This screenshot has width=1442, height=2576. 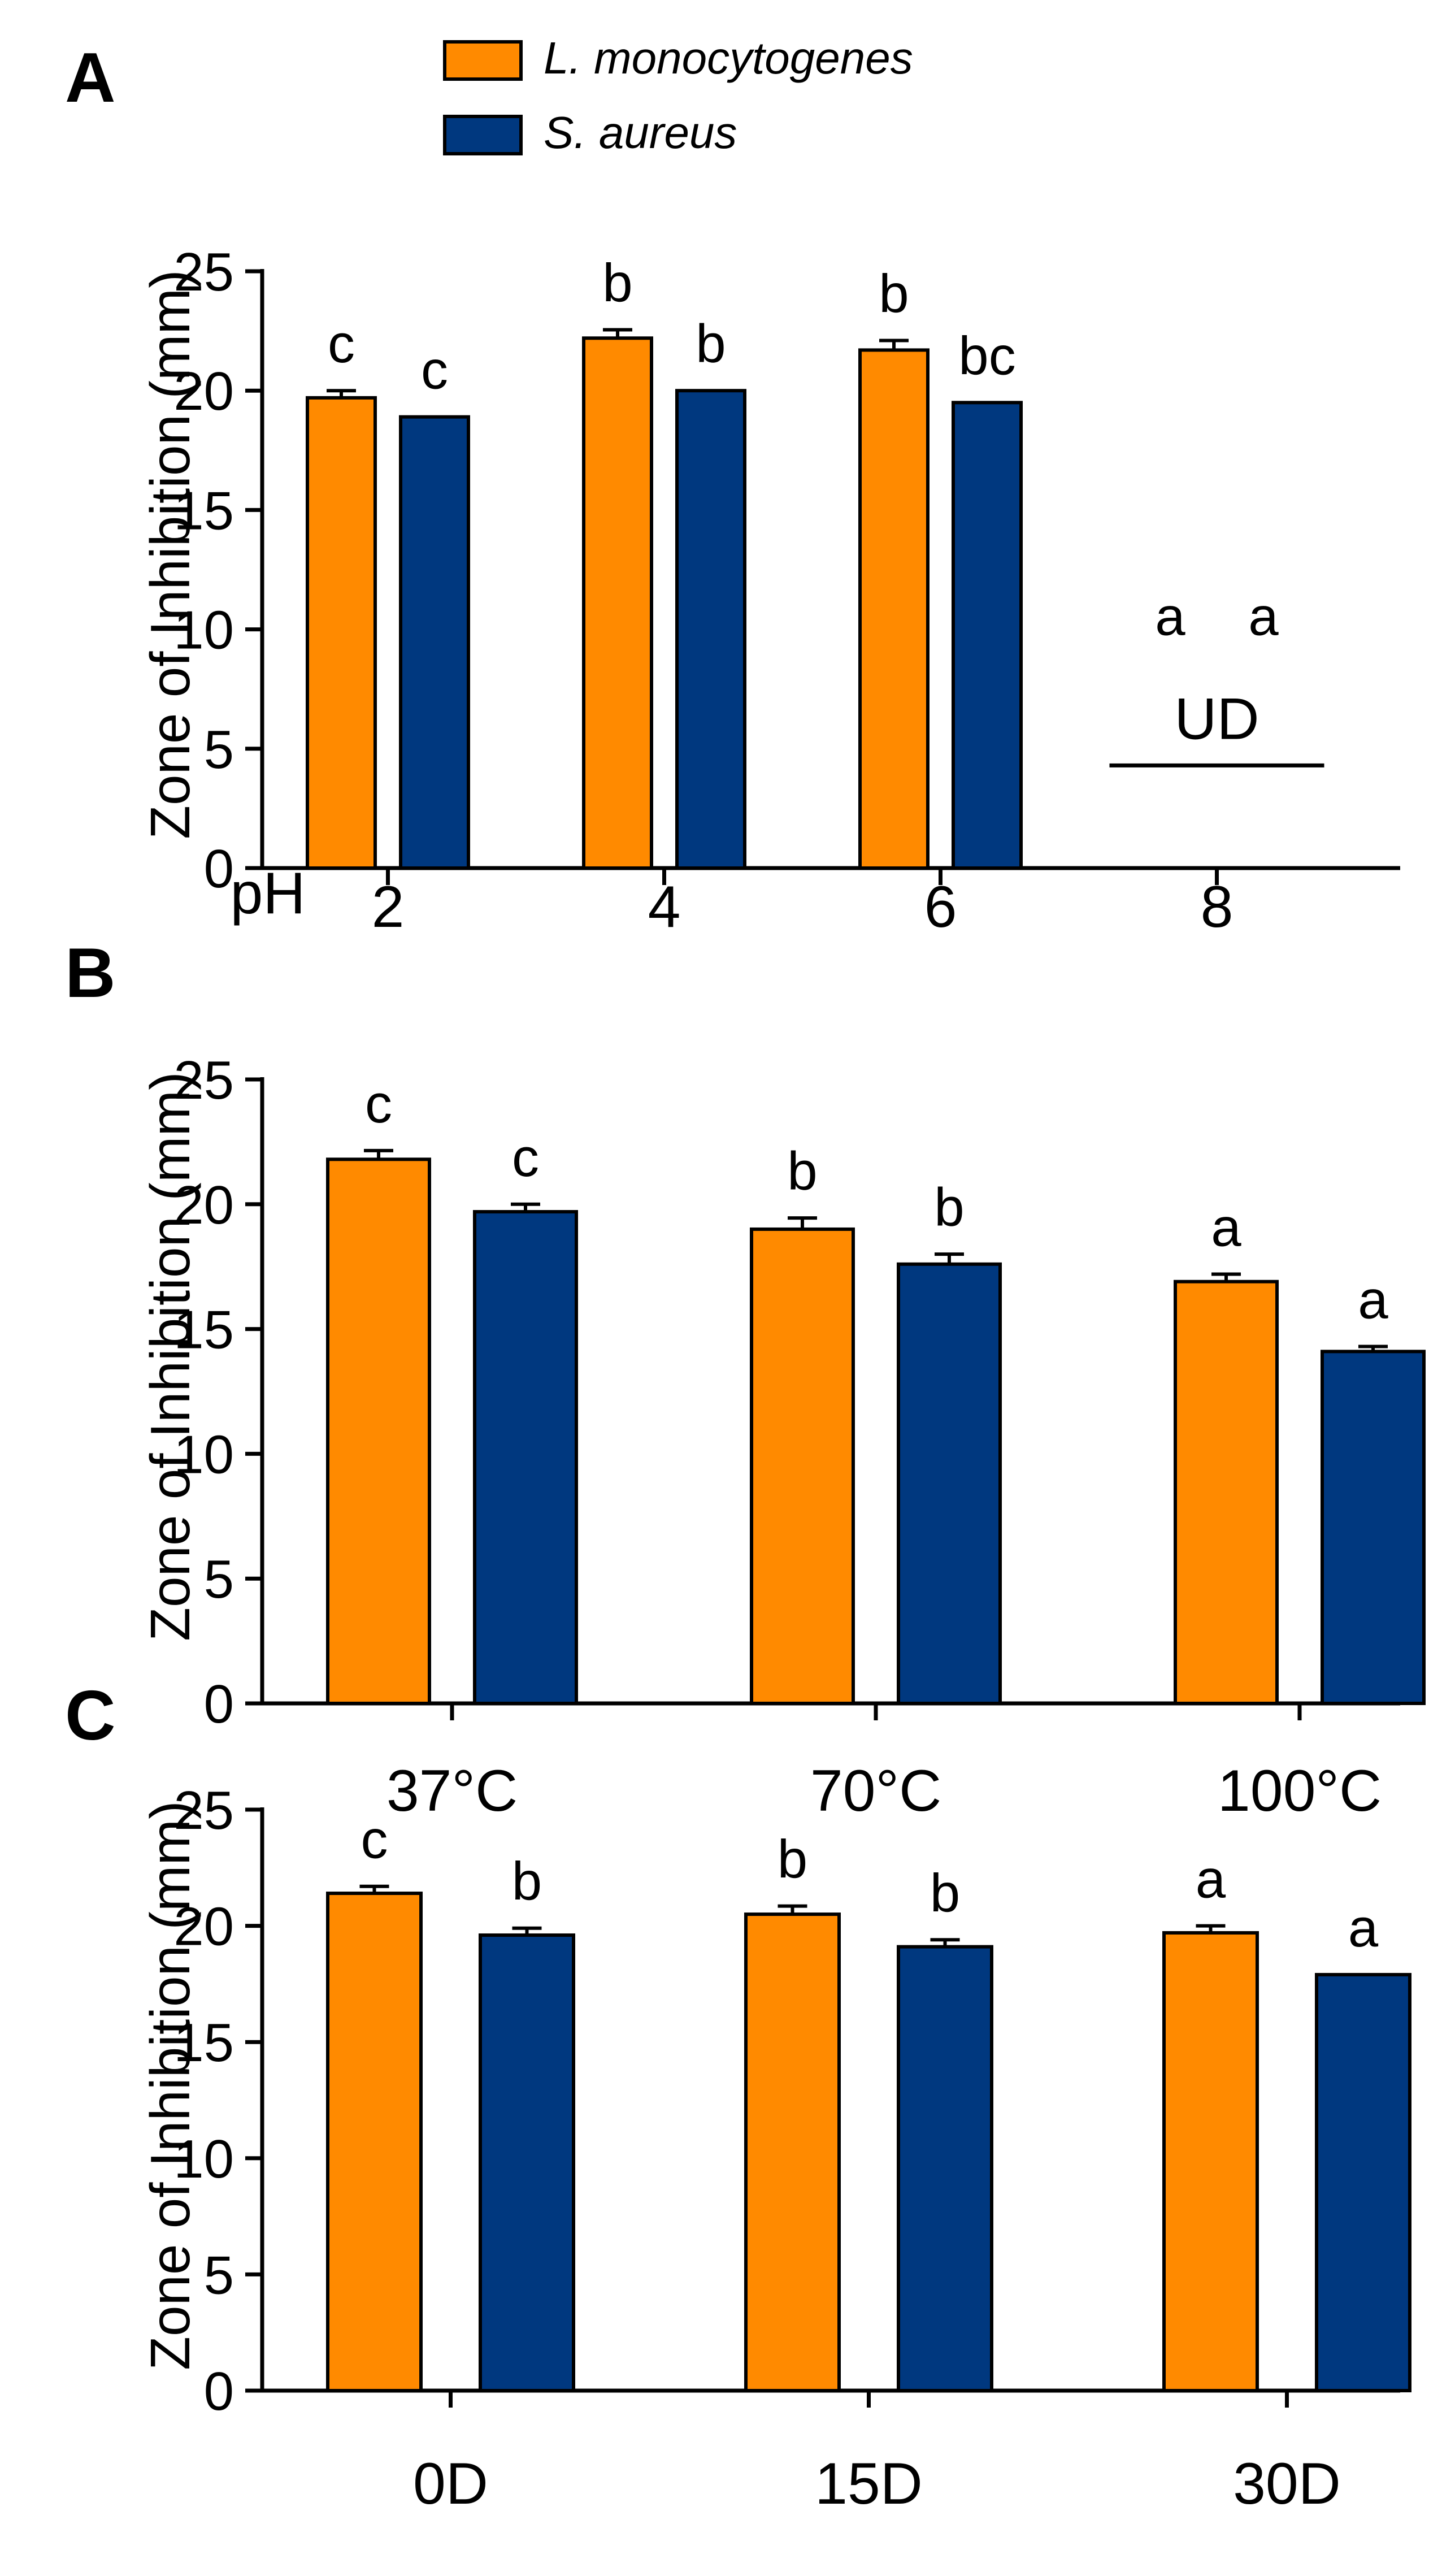 What do you see at coordinates (987, 356) in the screenshot?
I see `significance-letter-a-2-1: bc` at bounding box center [987, 356].